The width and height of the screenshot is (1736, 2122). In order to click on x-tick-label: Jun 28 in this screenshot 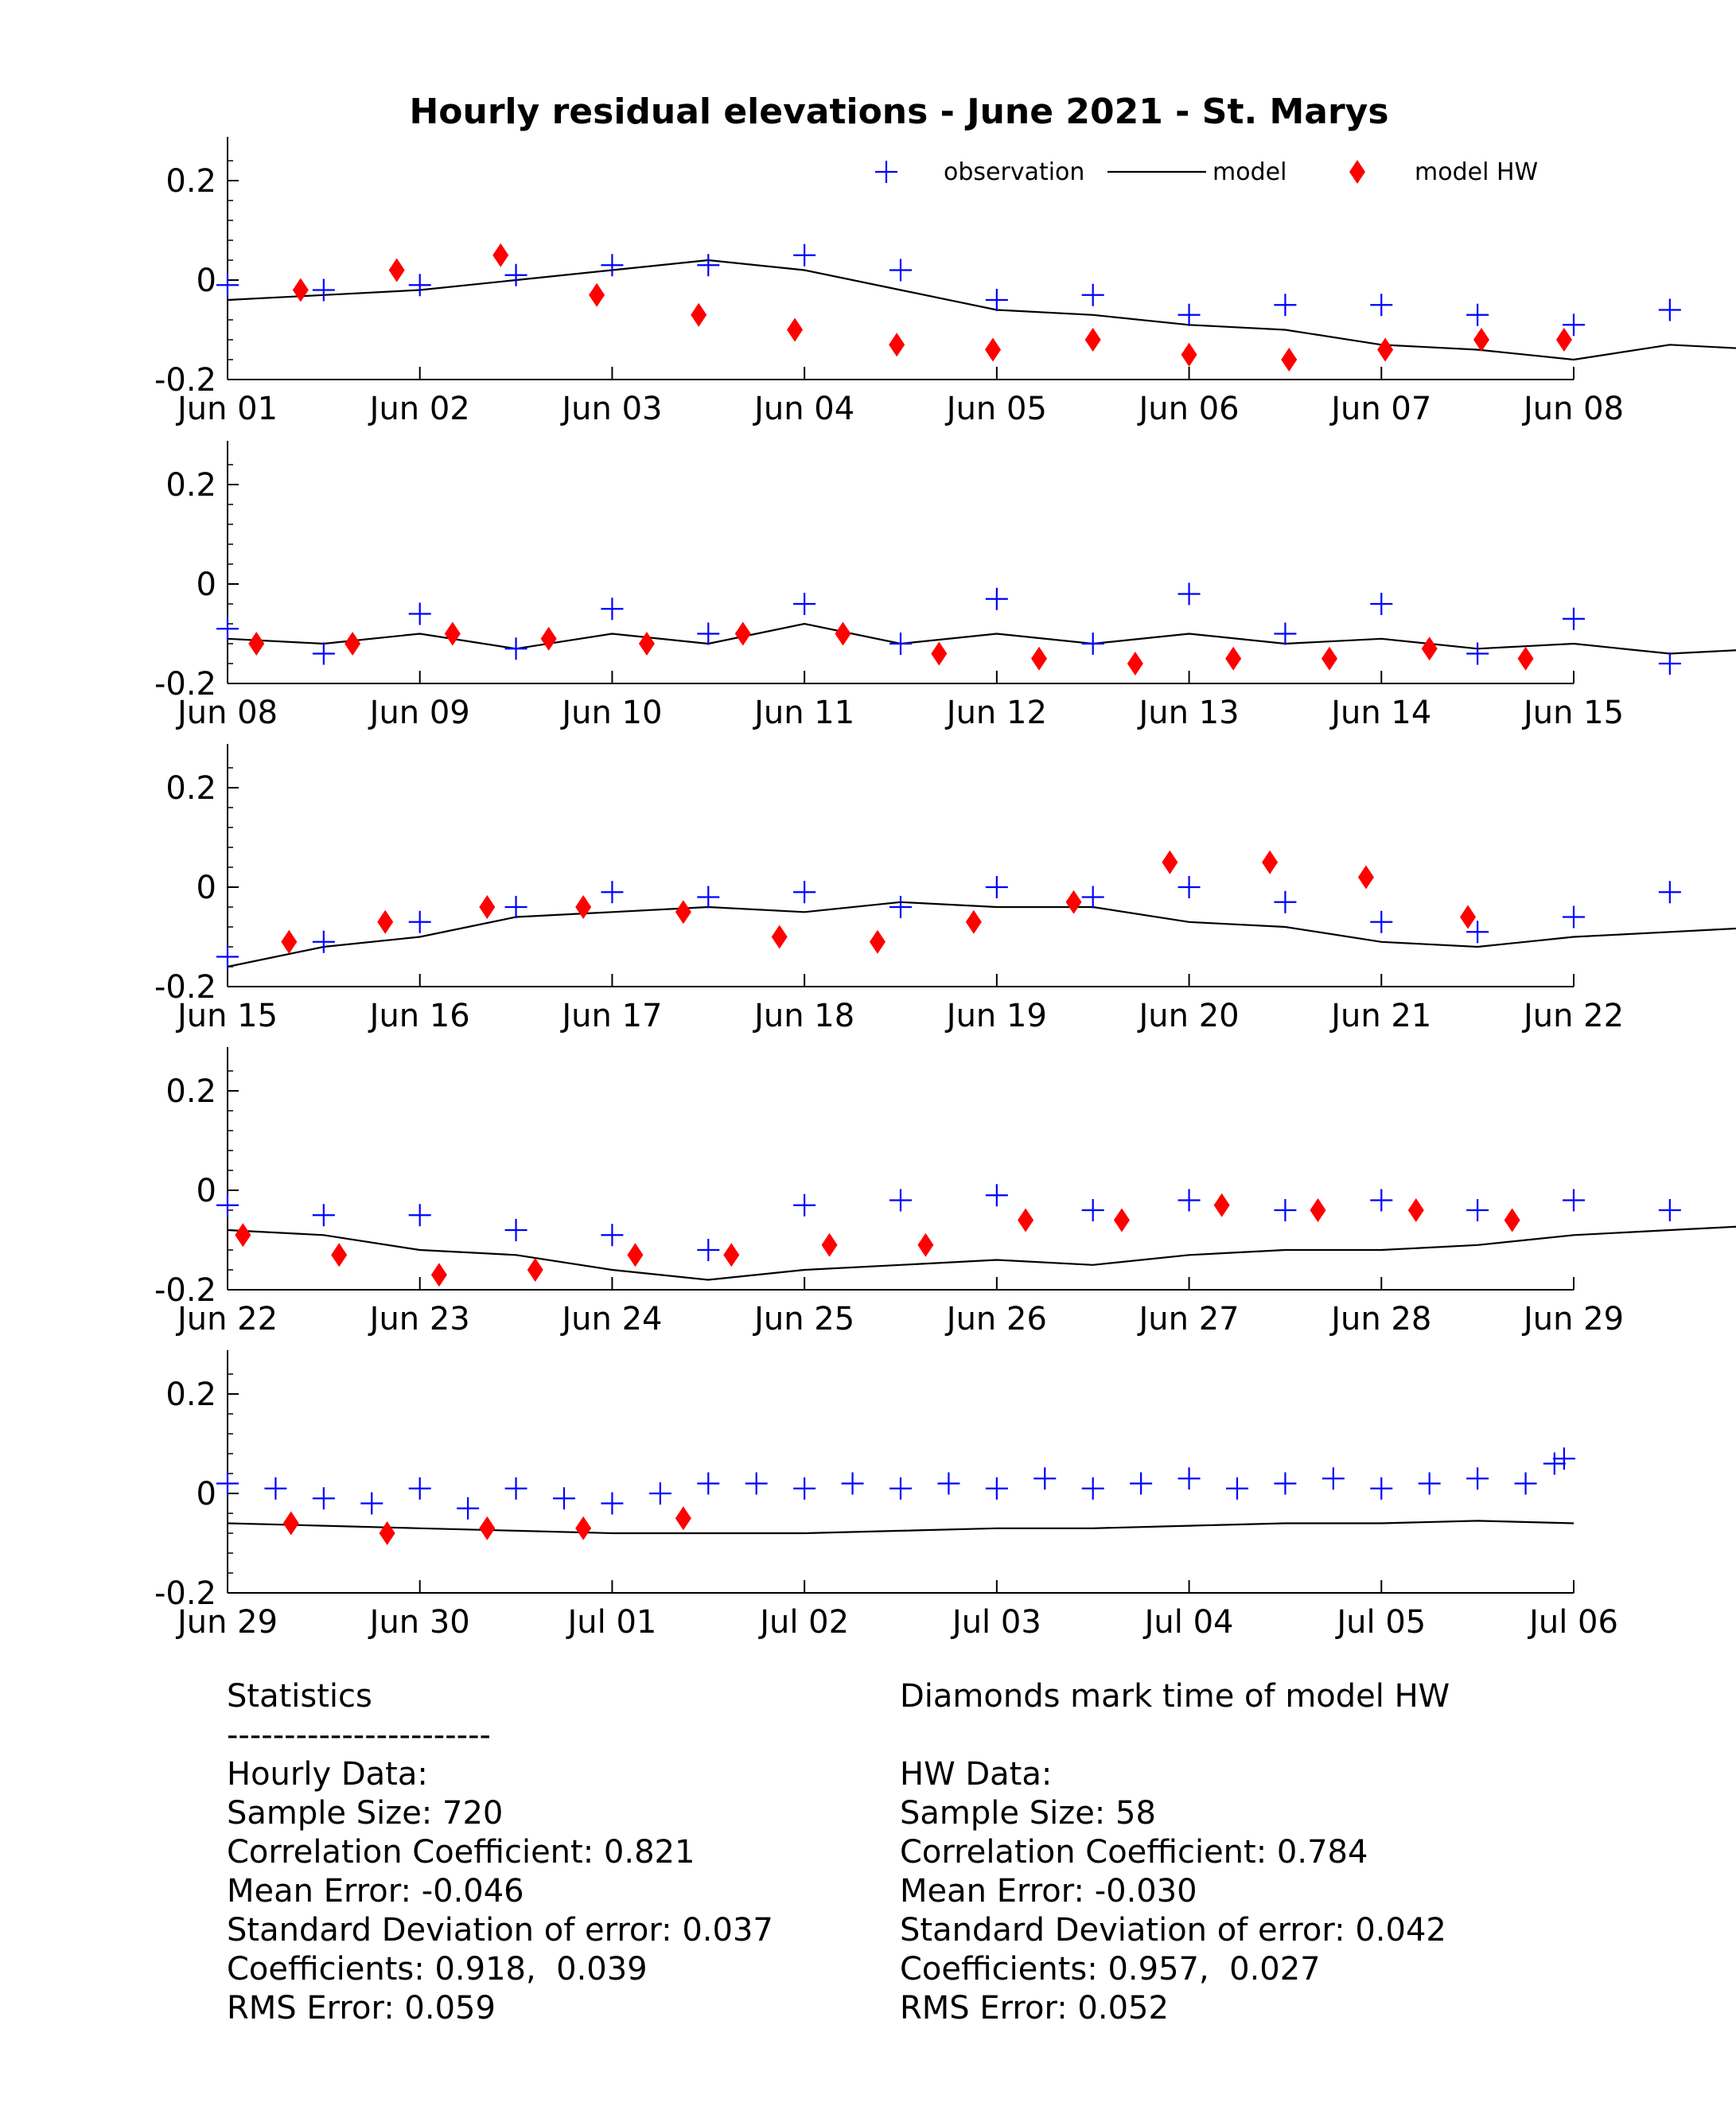, I will do `click(1380, 1319)`.